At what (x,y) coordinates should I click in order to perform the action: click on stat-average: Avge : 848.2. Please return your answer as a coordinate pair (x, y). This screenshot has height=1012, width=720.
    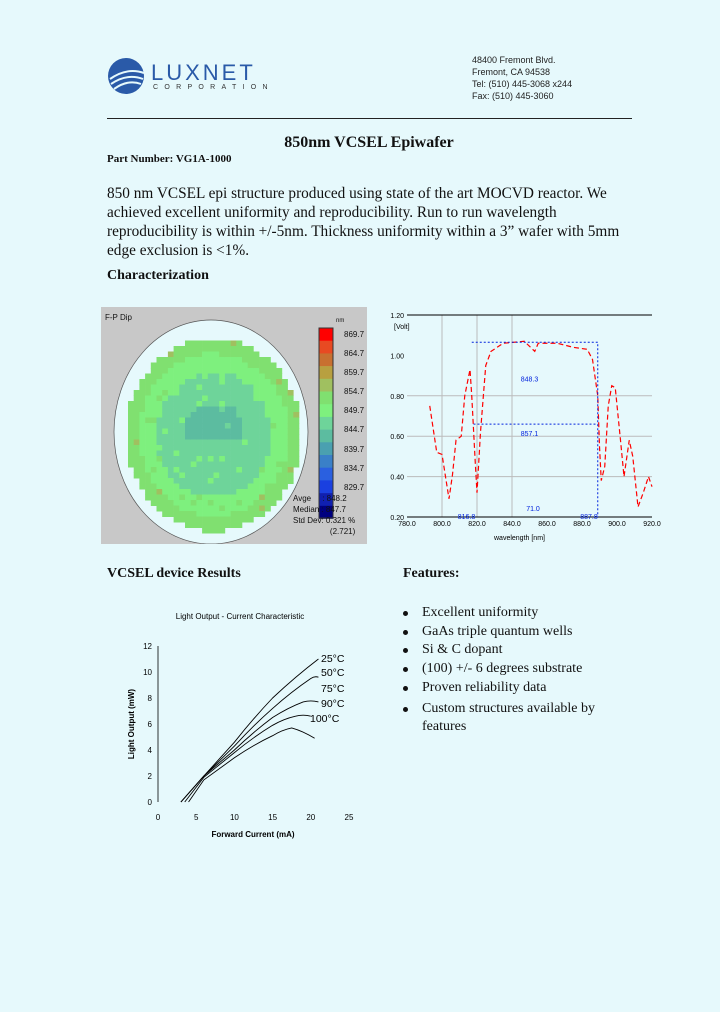
    Looking at the image, I should click on (320, 498).